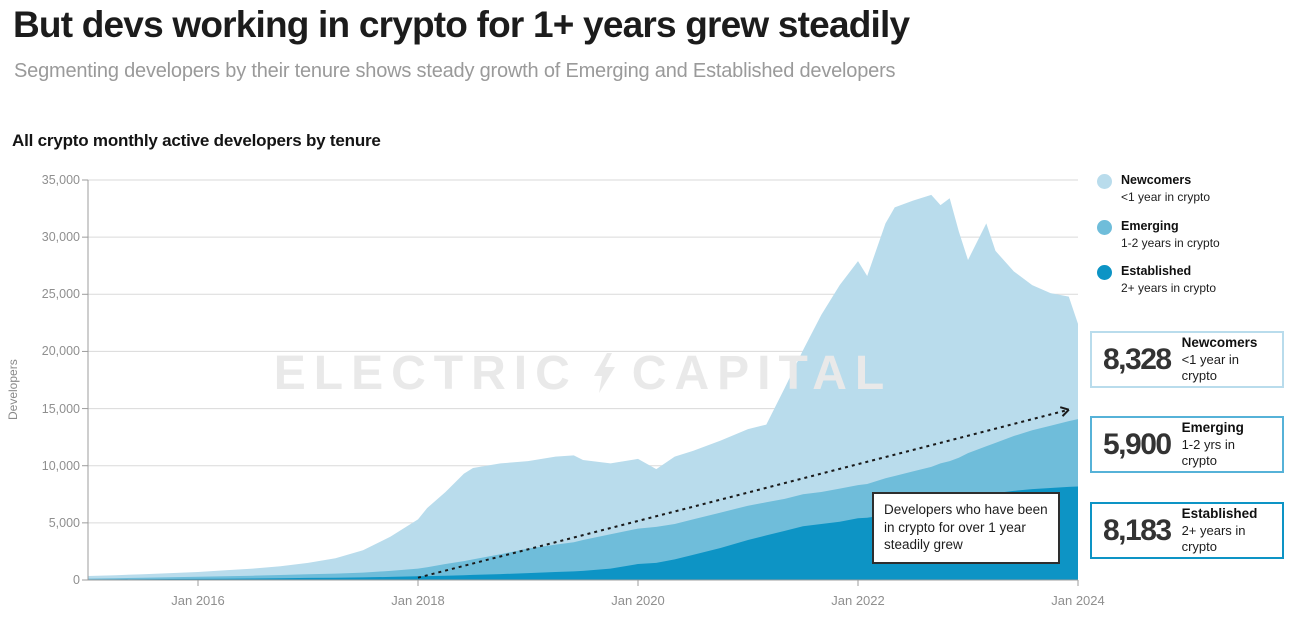 This screenshot has width=1291, height=624. Describe the element at coordinates (1137, 530) in the screenshot. I see `stat-value: 8,183` at that location.